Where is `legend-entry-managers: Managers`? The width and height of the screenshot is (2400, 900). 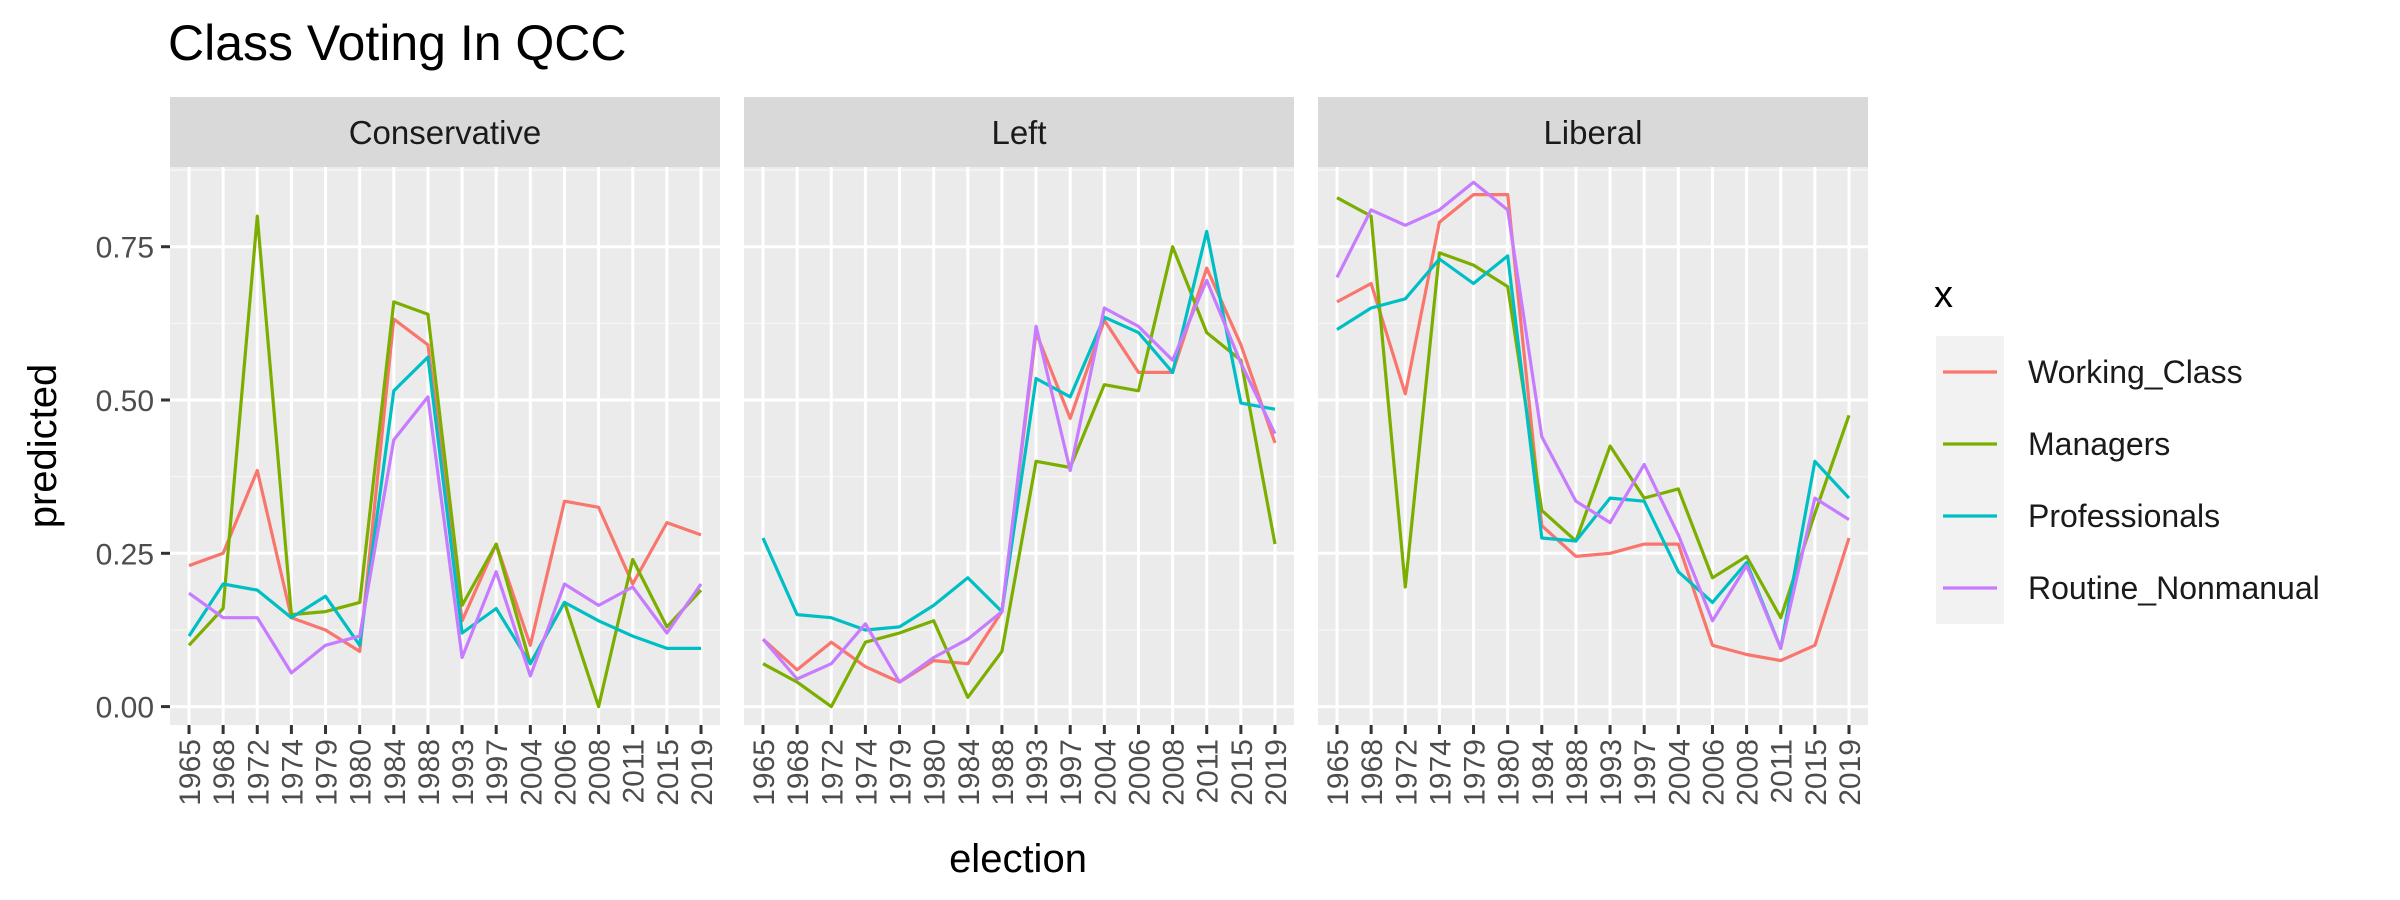
legend-entry-managers: Managers is located at coordinates (2053, 444).